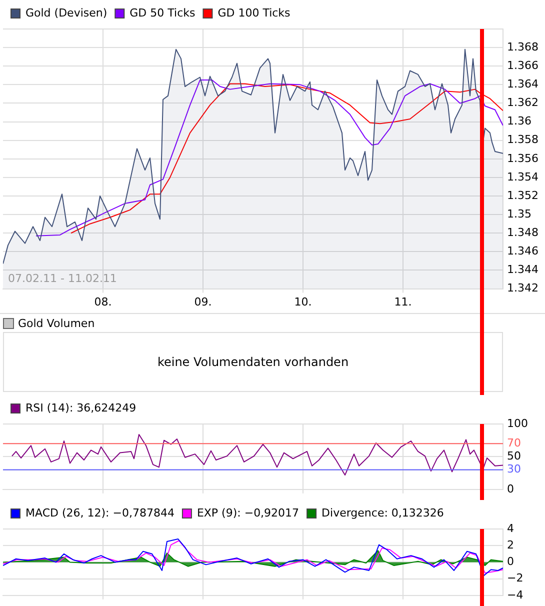 The image size is (545, 606). What do you see at coordinates (522, 139) in the screenshot?
I see `y-tick-label: 1.358` at bounding box center [522, 139].